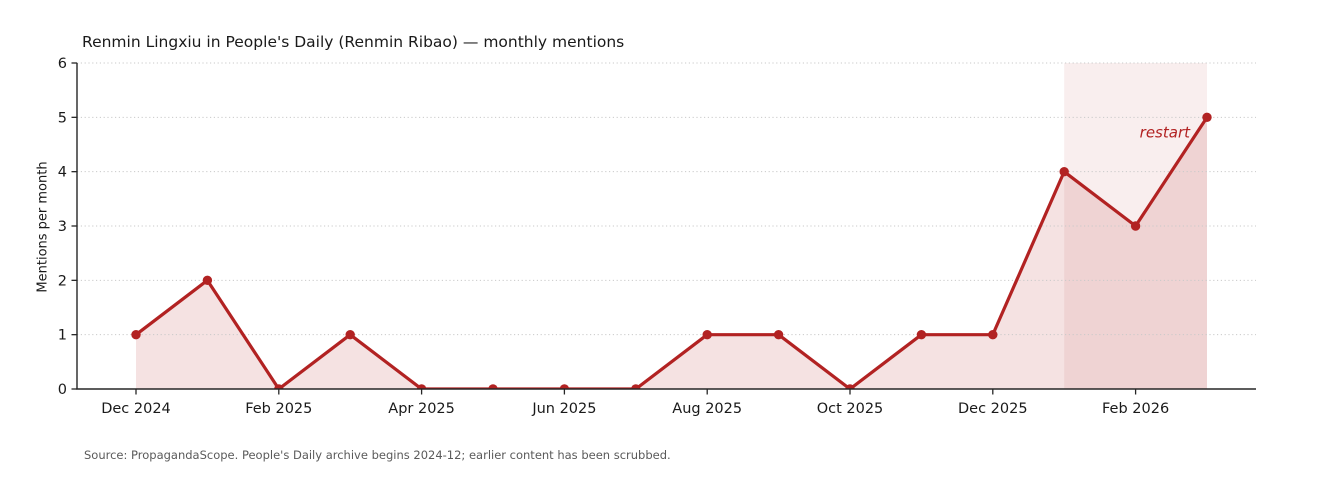 Image resolution: width=1332 pixels, height=504 pixels. What do you see at coordinates (278, 409) in the screenshot?
I see `x-tick-label: Feb 2025` at bounding box center [278, 409].